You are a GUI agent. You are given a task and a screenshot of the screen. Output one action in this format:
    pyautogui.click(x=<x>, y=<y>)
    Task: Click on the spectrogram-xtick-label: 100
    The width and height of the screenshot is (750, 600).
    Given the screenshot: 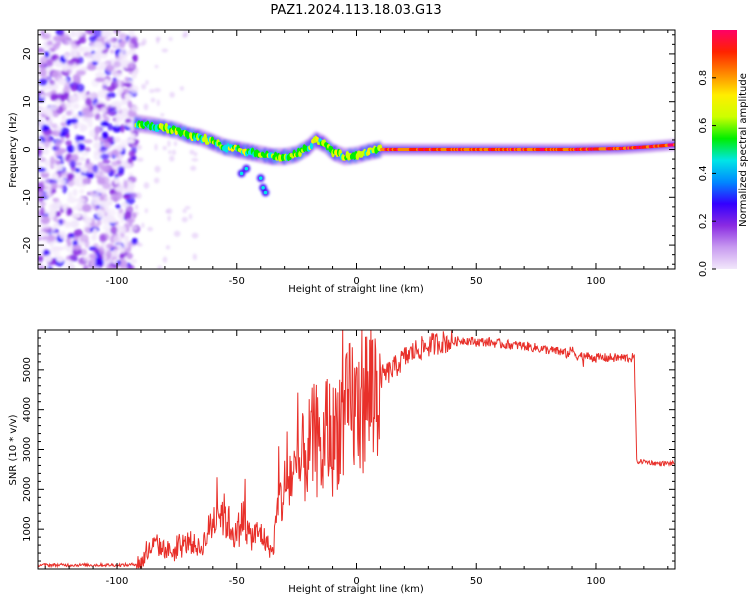 What is the action you would take?
    pyautogui.click(x=595, y=281)
    